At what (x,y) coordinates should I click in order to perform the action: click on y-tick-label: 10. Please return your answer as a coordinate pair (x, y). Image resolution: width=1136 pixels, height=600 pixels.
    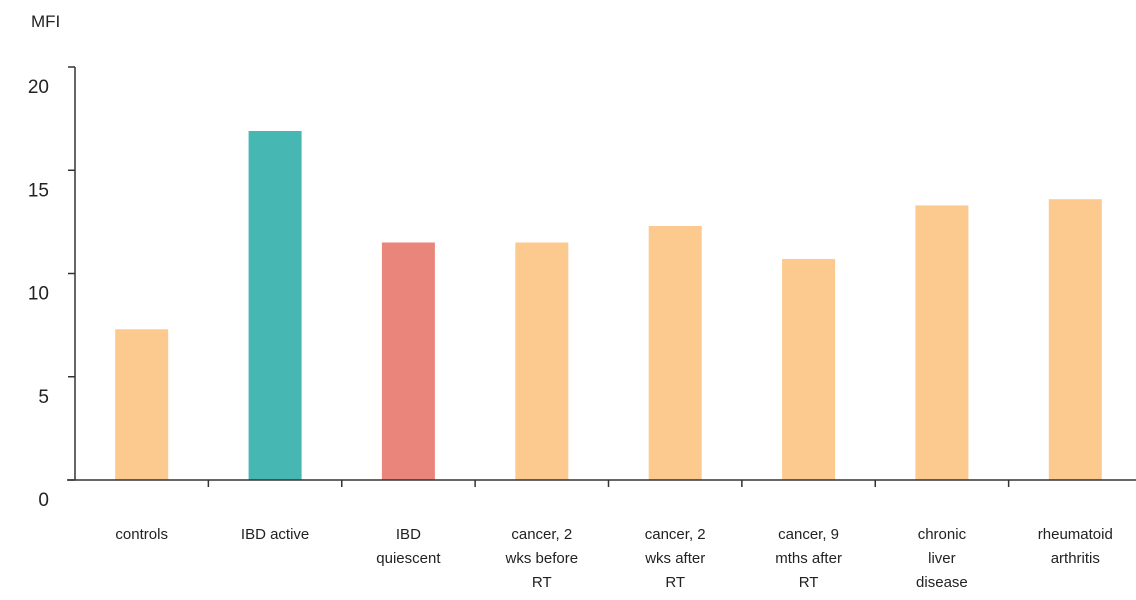
    Looking at the image, I should click on (38, 294).